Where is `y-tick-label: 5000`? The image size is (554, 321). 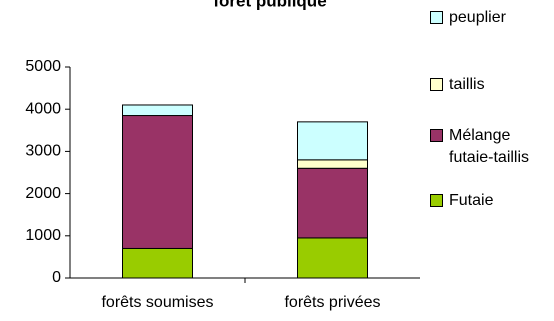
y-tick-label: 5000 is located at coordinates (43, 66).